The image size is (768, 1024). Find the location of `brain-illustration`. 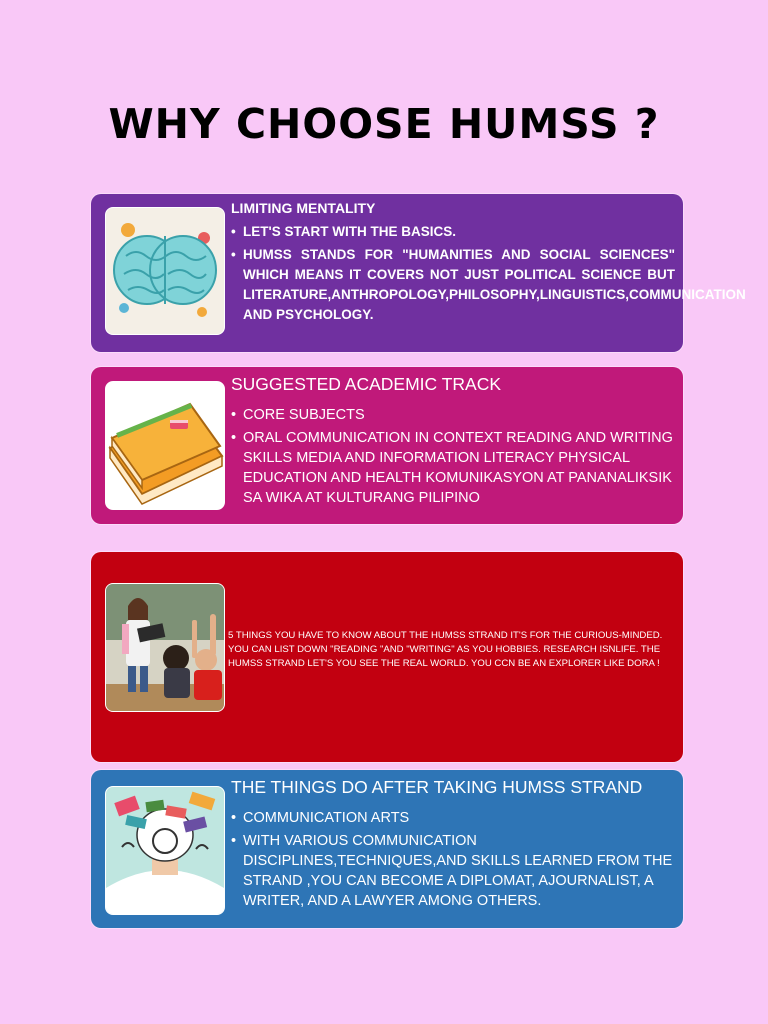

brain-illustration is located at coordinates (165, 271).